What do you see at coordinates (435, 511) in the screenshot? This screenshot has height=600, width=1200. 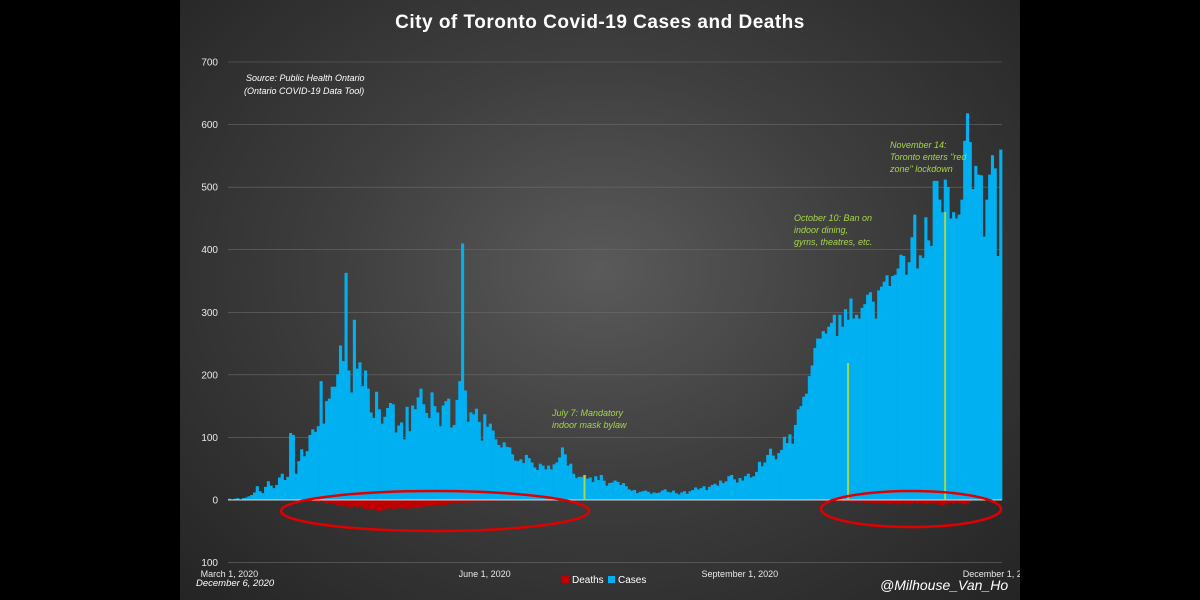 I see `deaths-highlight-circle-spring` at bounding box center [435, 511].